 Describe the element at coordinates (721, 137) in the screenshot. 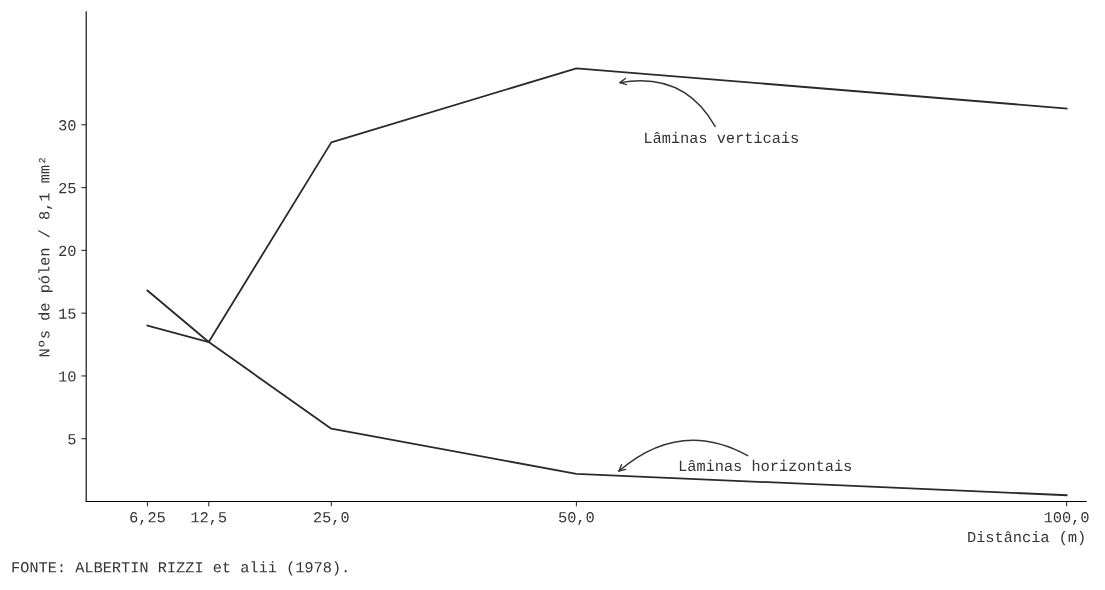

I see `text: Lâminas verticais` at that location.